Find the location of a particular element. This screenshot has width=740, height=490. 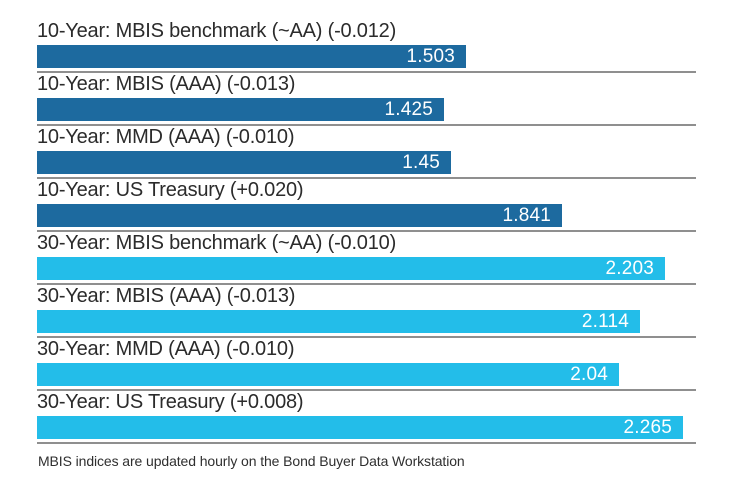

bar-track: 1.45 is located at coordinates (366, 162).